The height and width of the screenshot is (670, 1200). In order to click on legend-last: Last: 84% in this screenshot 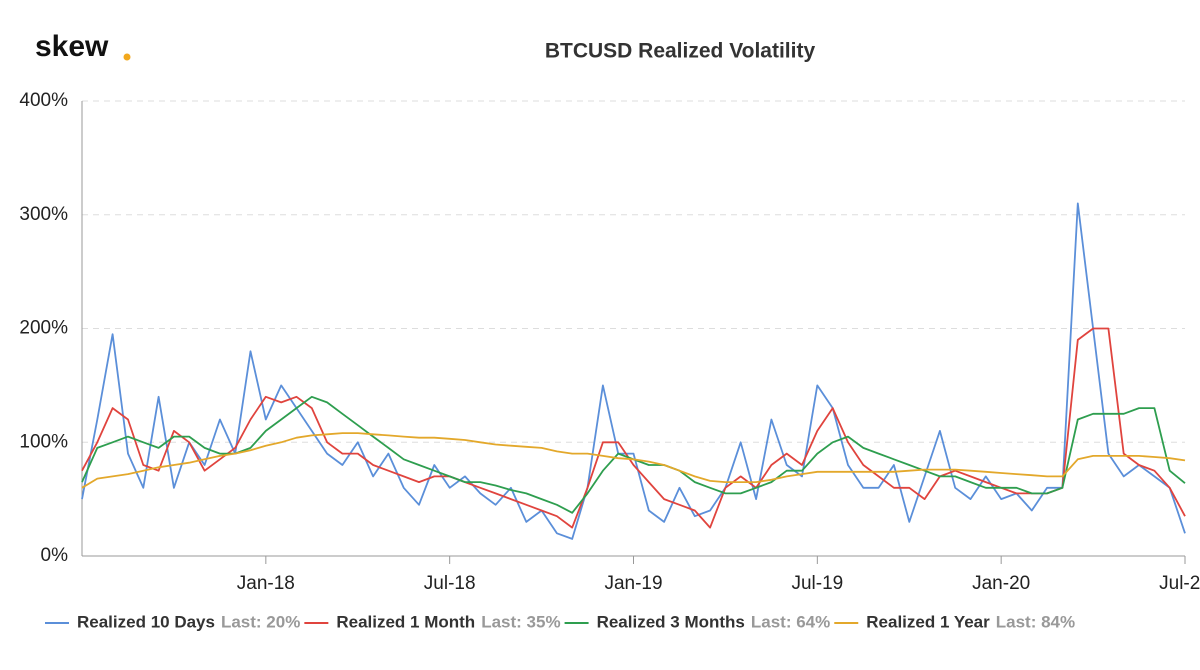, I will do `click(1035, 621)`.